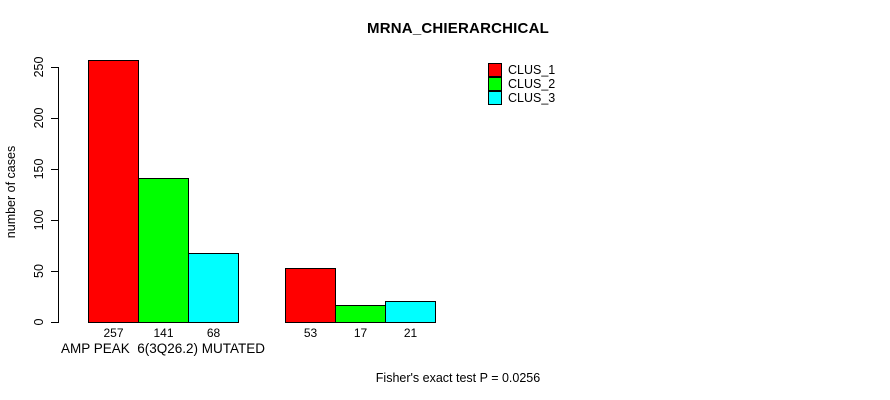 Image resolution: width=890 pixels, height=400 pixels. What do you see at coordinates (11, 192) in the screenshot?
I see `y-axis-label: number of cases` at bounding box center [11, 192].